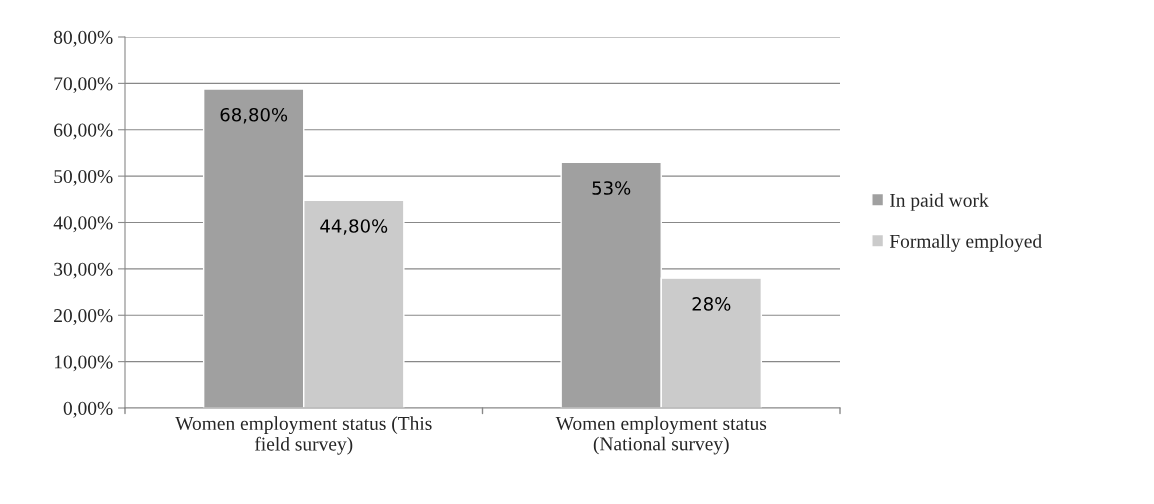  What do you see at coordinates (939, 202) in the screenshot?
I see `legend-label: In paid work` at bounding box center [939, 202].